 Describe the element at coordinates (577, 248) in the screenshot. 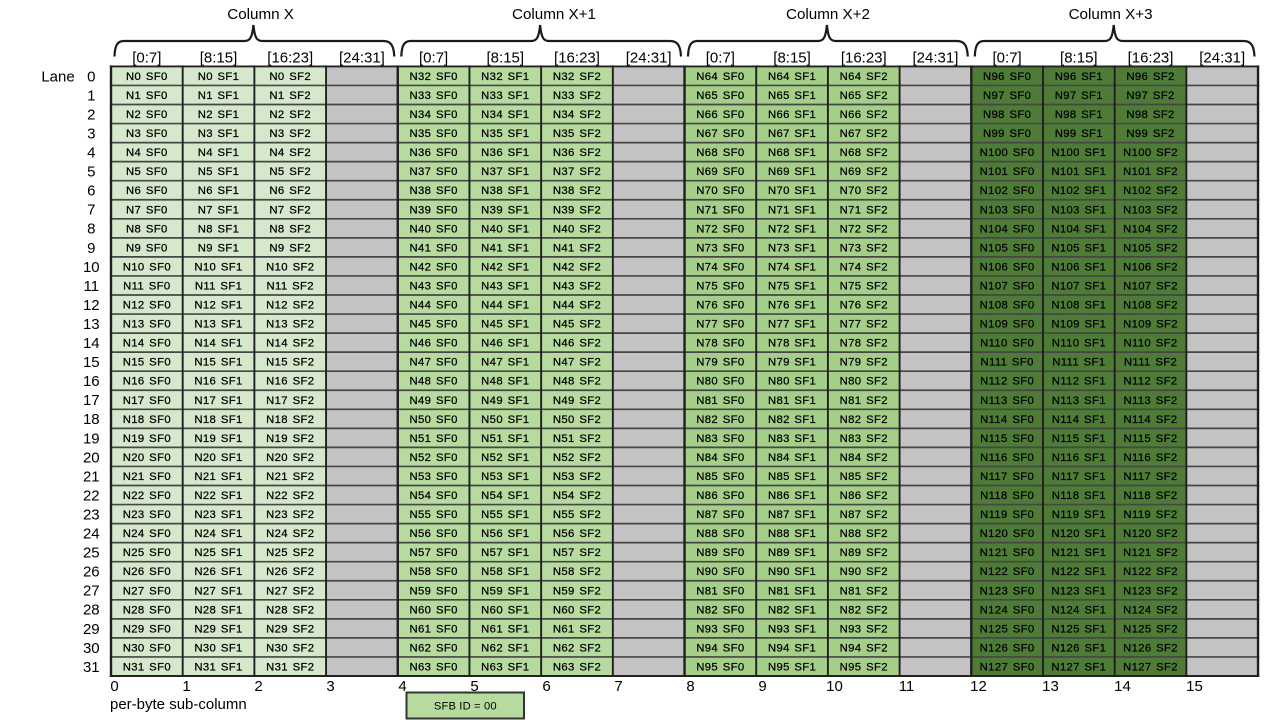

I see `svg-text: N41 SF2` at that location.